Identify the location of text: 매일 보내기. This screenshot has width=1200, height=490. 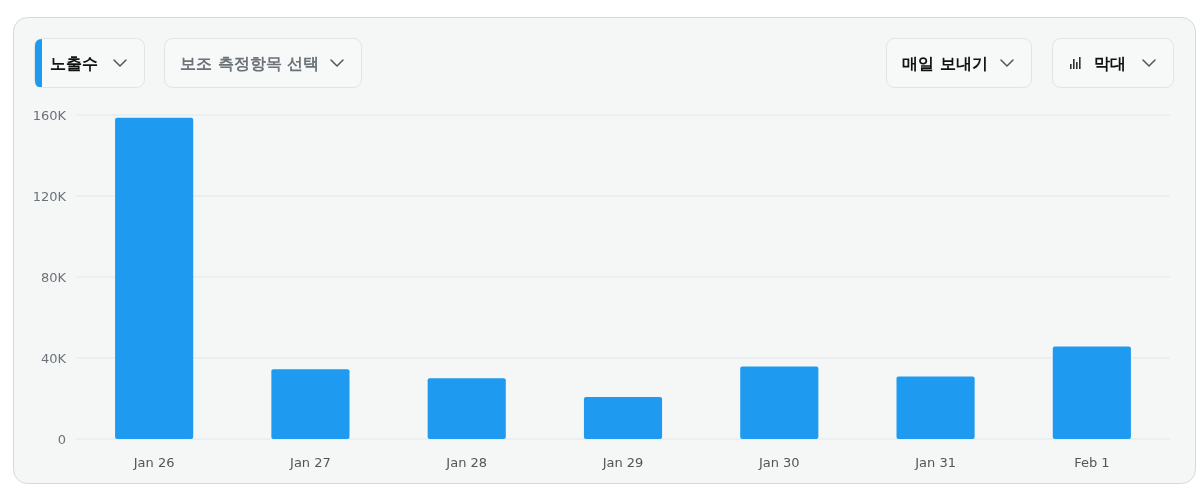
(945, 63).